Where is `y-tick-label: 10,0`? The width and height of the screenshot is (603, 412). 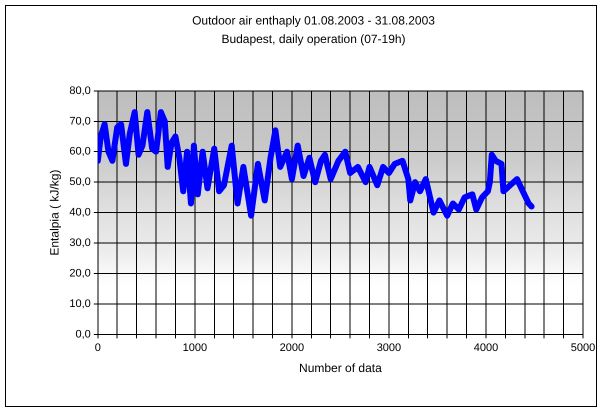
y-tick-label: 10,0 is located at coordinates (80, 304).